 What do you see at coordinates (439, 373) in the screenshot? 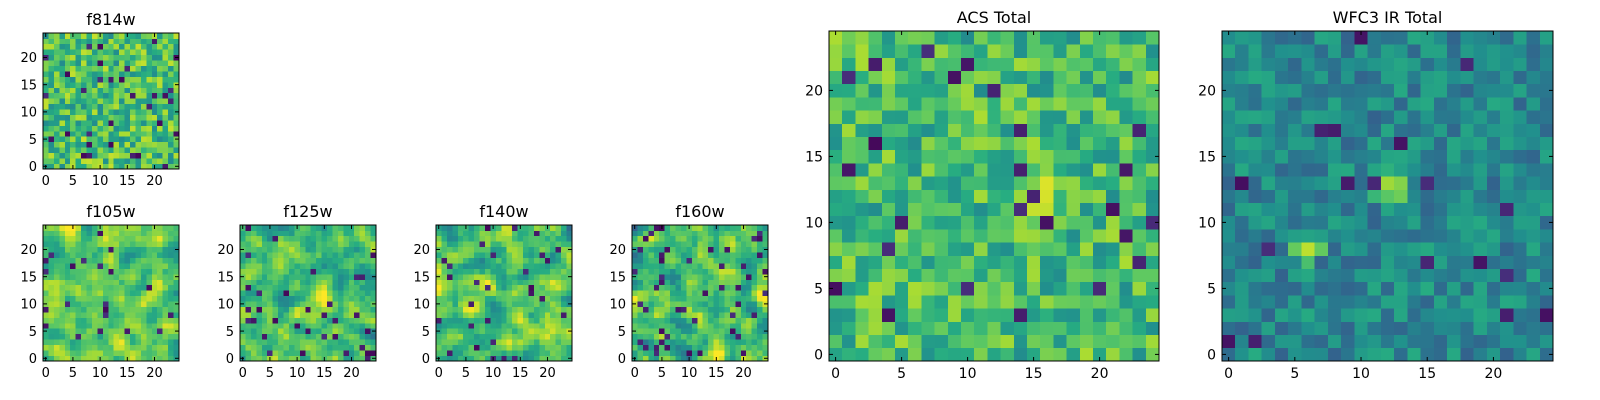
I see `x-tick-label: 0` at bounding box center [439, 373].